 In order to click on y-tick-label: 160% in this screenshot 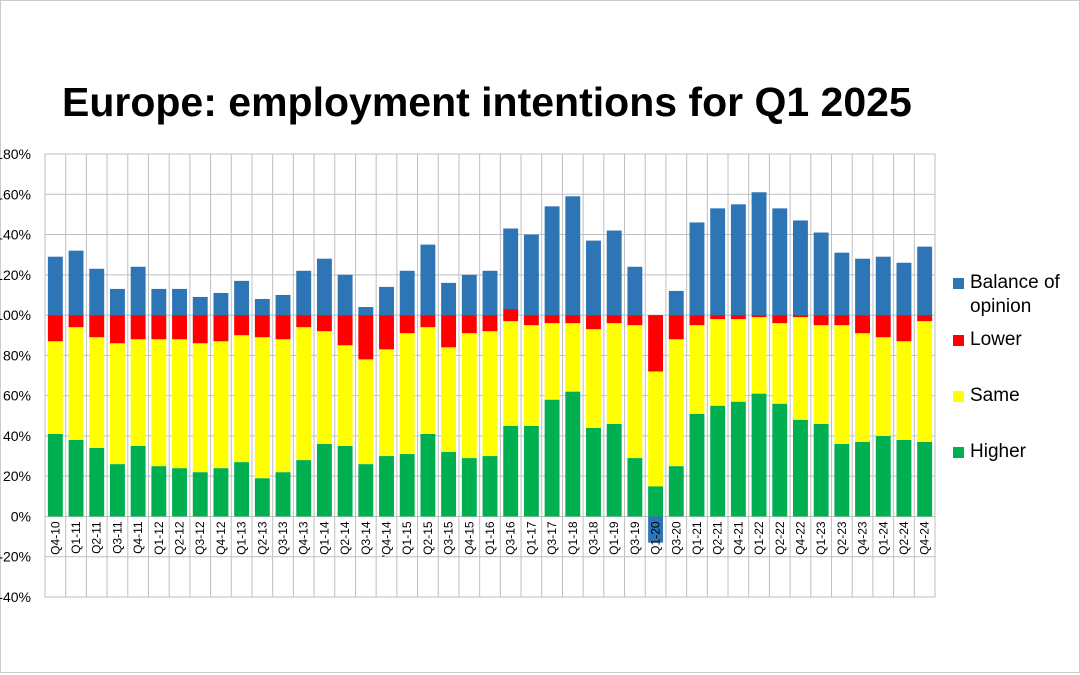, I will do `click(15, 194)`.